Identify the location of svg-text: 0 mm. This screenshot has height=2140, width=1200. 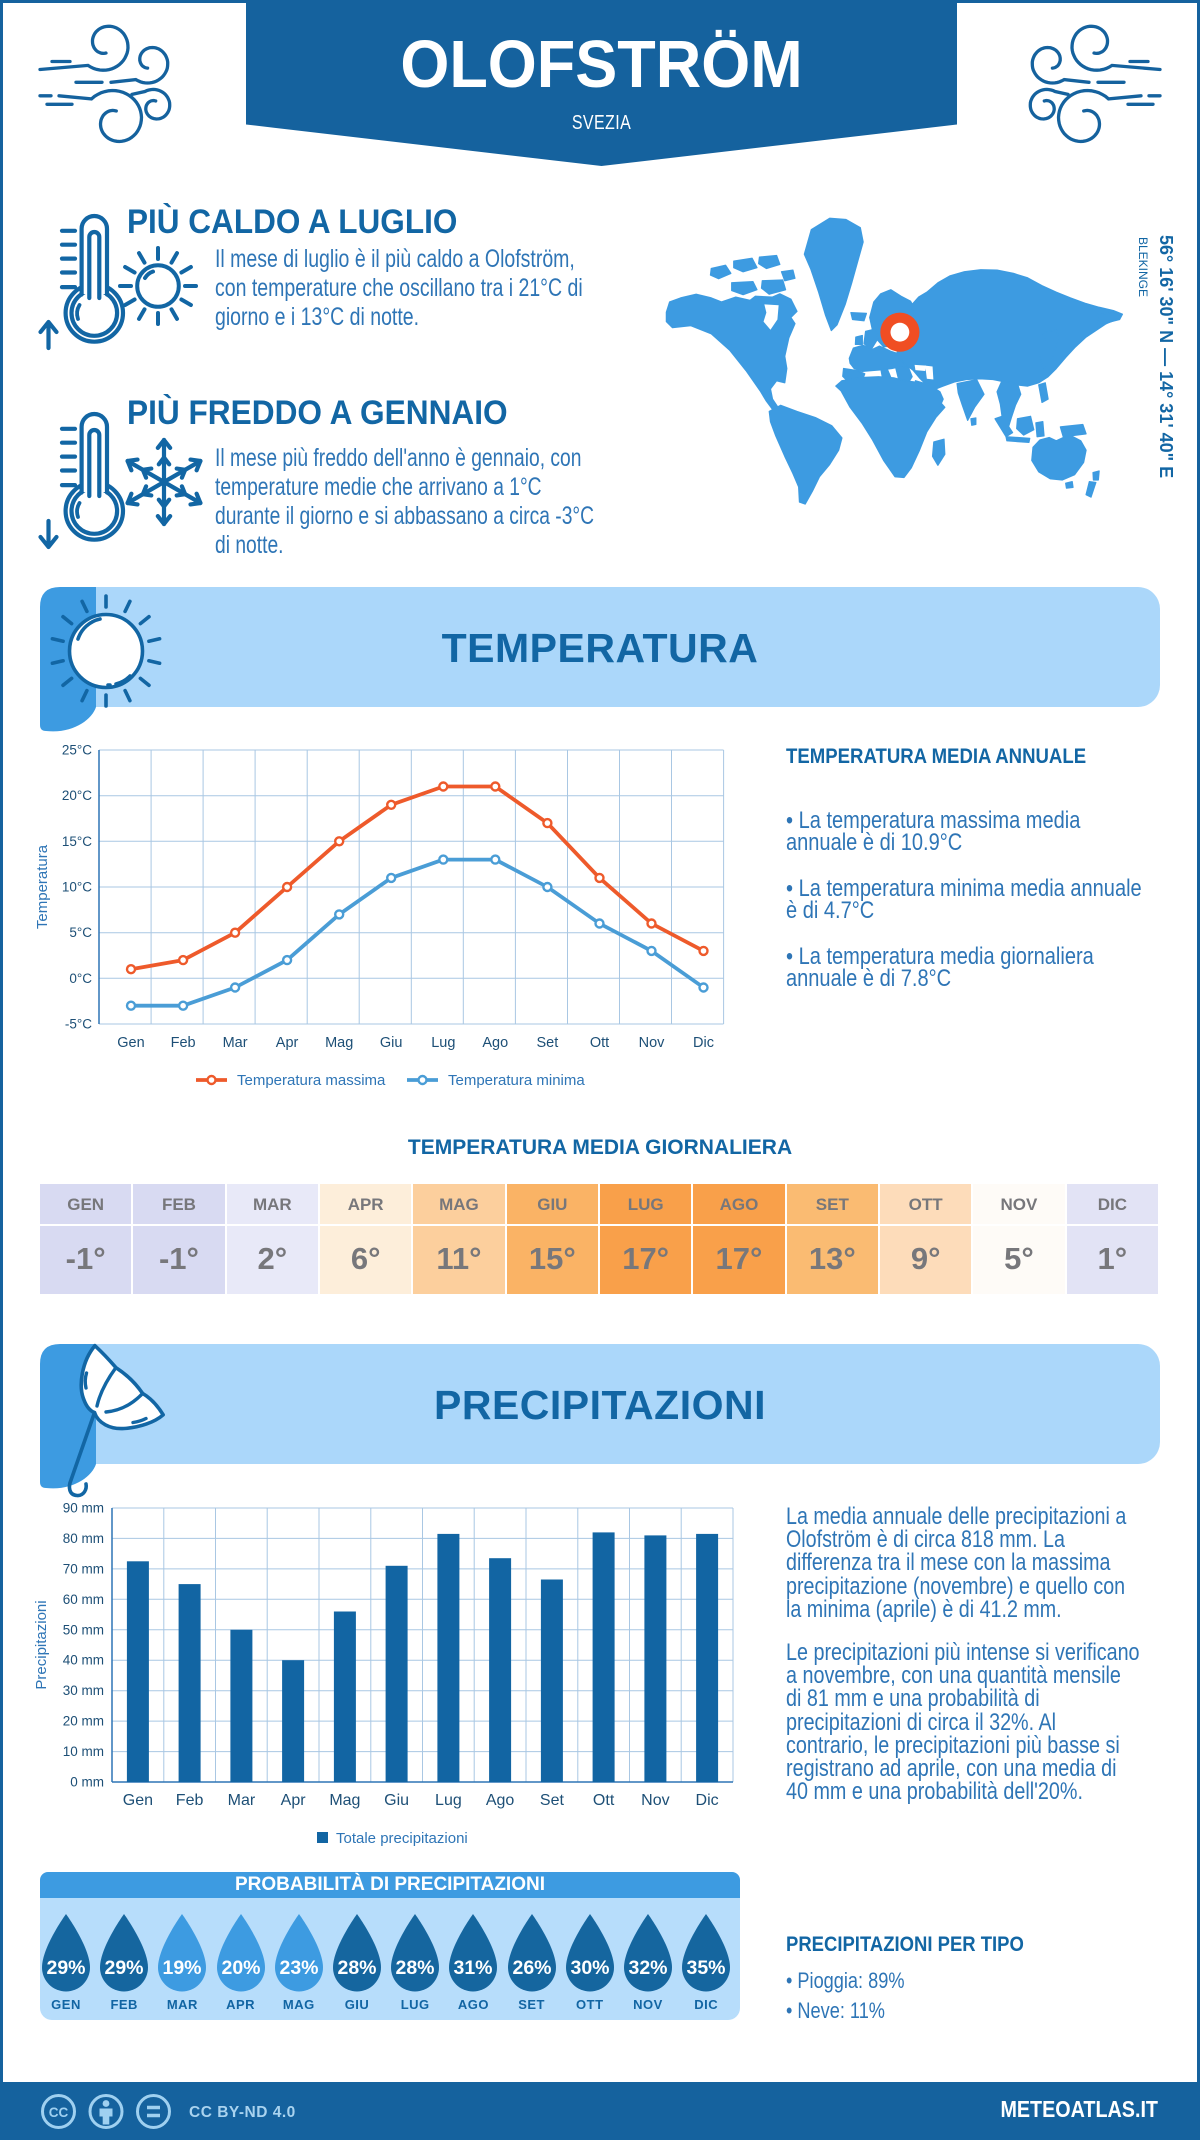
(87, 1782).